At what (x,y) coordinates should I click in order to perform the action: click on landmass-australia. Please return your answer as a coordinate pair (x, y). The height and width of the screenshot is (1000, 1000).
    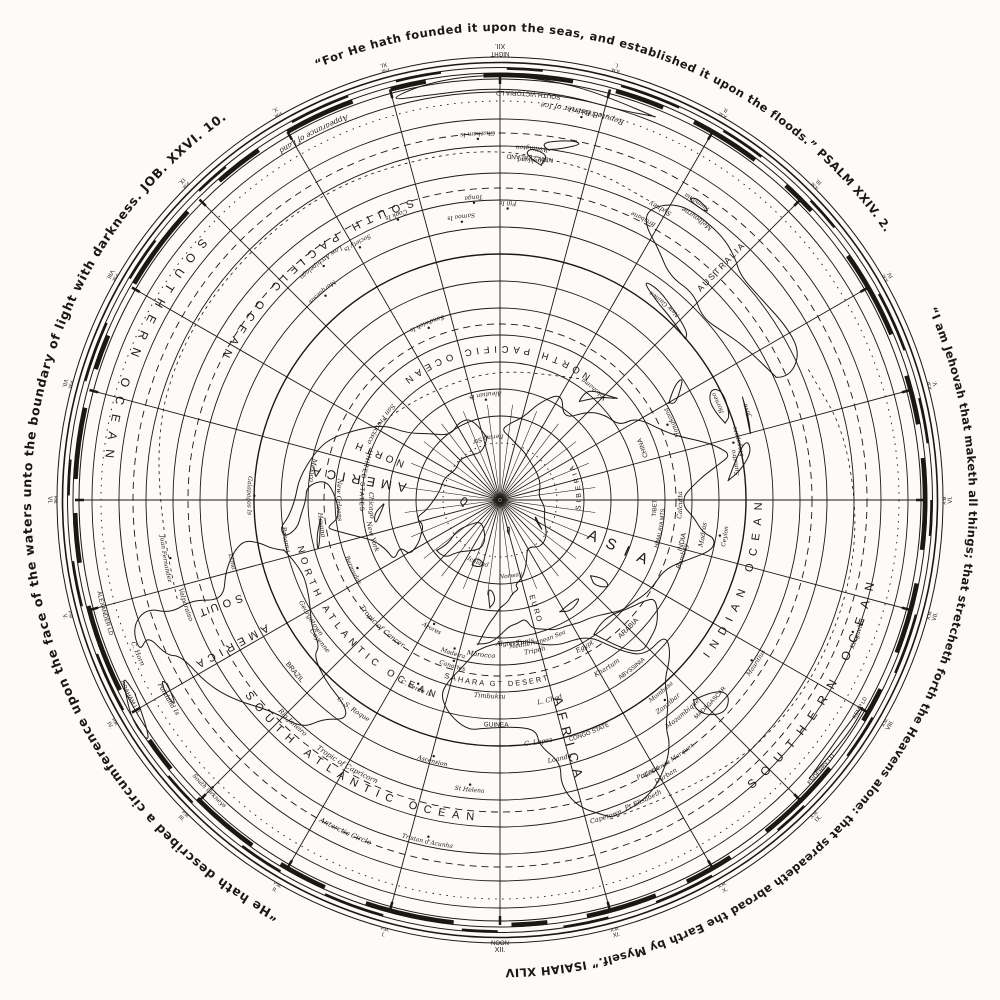
    Looking at the image, I should click on (721, 291).